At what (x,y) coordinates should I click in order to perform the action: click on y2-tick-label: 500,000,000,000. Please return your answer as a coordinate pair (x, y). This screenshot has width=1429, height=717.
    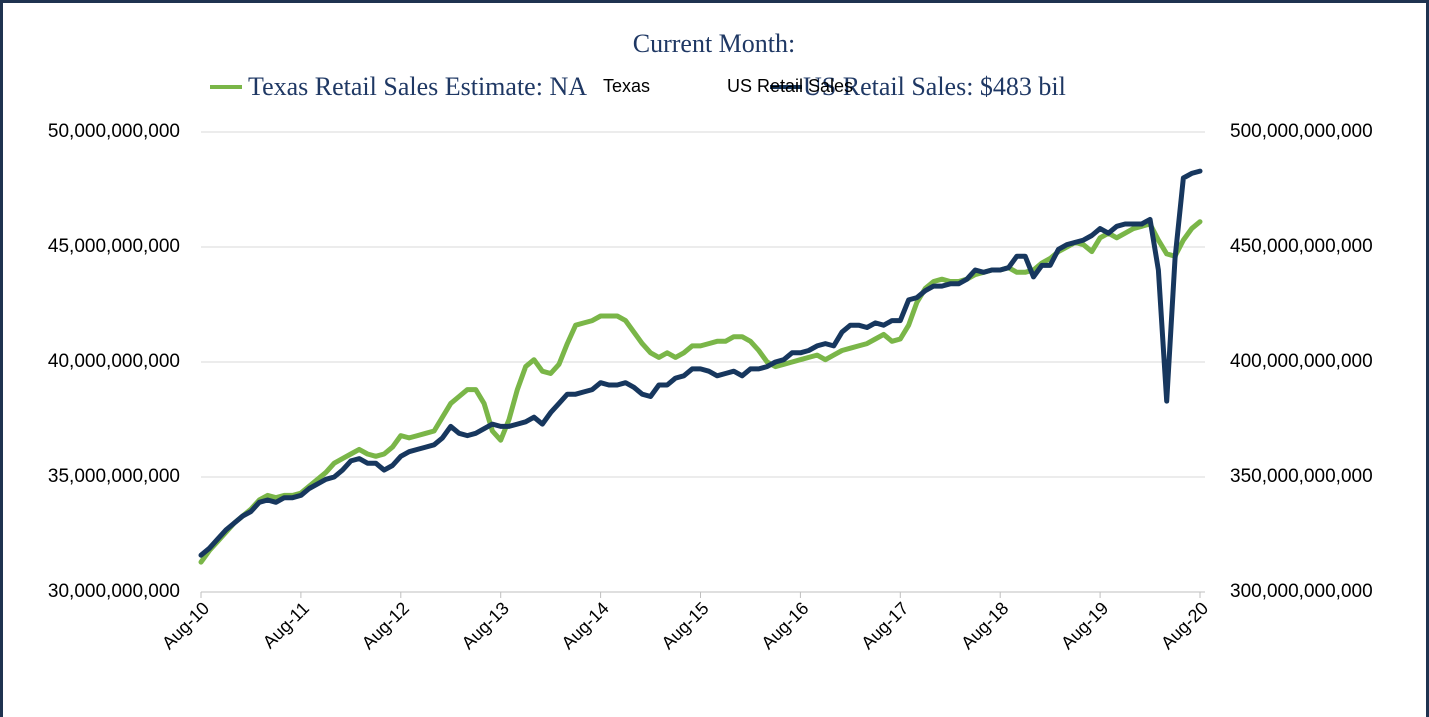
    Looking at the image, I should click on (1301, 131).